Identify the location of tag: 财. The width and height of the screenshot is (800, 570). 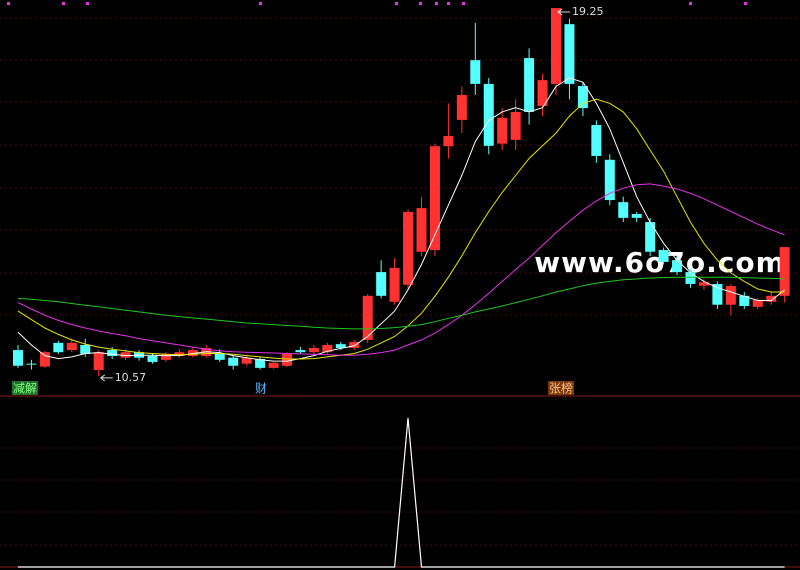
(261, 389).